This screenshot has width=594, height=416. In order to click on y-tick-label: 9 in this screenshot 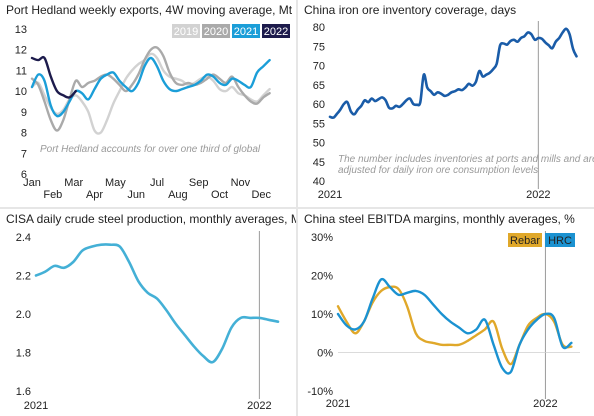, I will do `click(24, 113)`.